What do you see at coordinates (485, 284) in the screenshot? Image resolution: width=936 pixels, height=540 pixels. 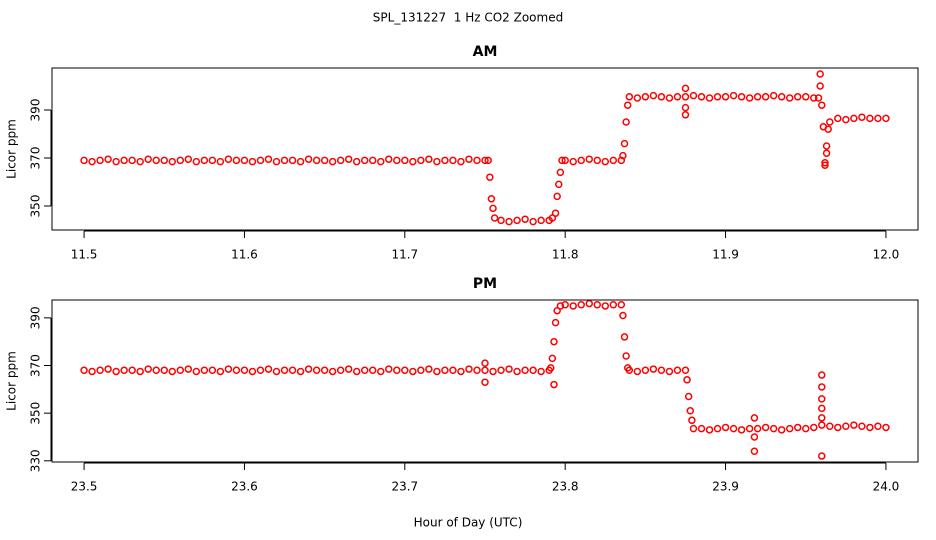 I see `panel-title: PM` at bounding box center [485, 284].